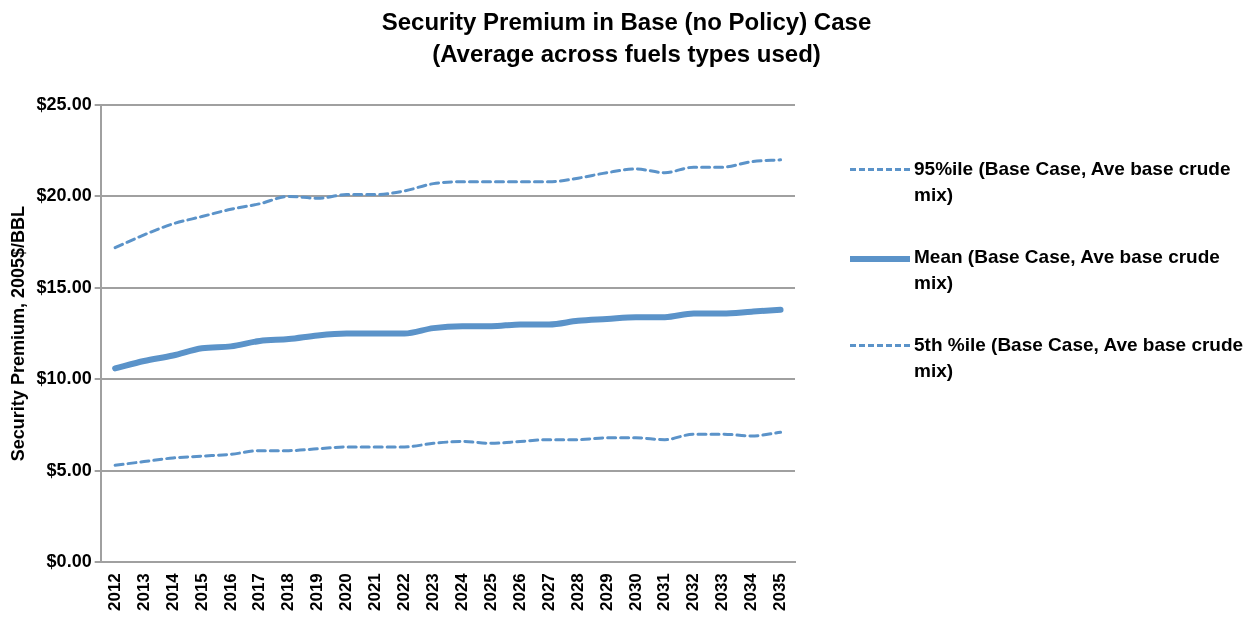  What do you see at coordinates (69, 561) in the screenshot?
I see `y-tick-label: $0.00` at bounding box center [69, 561].